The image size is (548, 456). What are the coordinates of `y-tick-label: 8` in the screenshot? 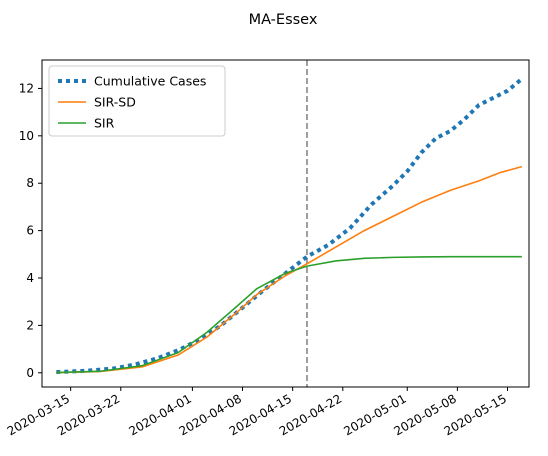 It's located at (30, 183).